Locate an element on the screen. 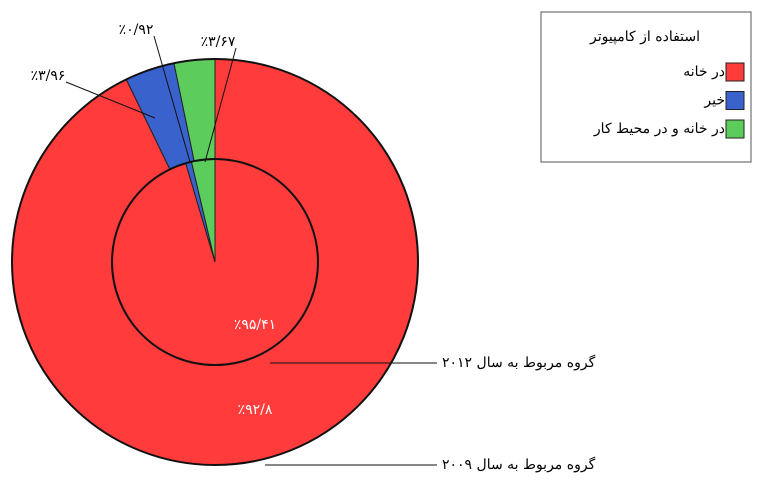 The width and height of the screenshot is (769, 488). legend-box is located at coordinates (646, 87).